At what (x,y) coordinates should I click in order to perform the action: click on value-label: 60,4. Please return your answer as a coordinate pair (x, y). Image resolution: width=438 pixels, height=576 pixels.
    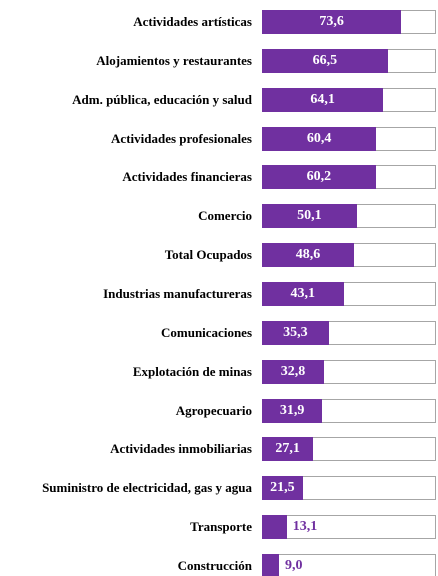
    Looking at the image, I should click on (319, 138).